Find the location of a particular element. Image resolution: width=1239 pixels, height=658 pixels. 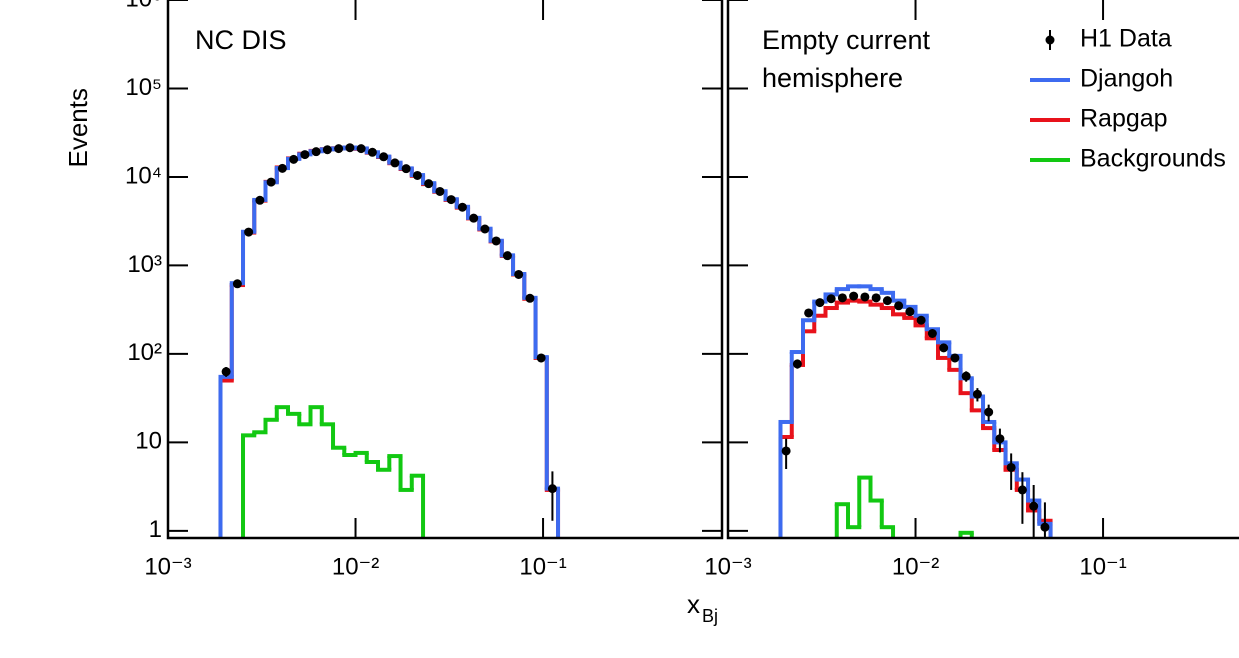

x-axis-label-subscript: Bj is located at coordinates (710, 616).